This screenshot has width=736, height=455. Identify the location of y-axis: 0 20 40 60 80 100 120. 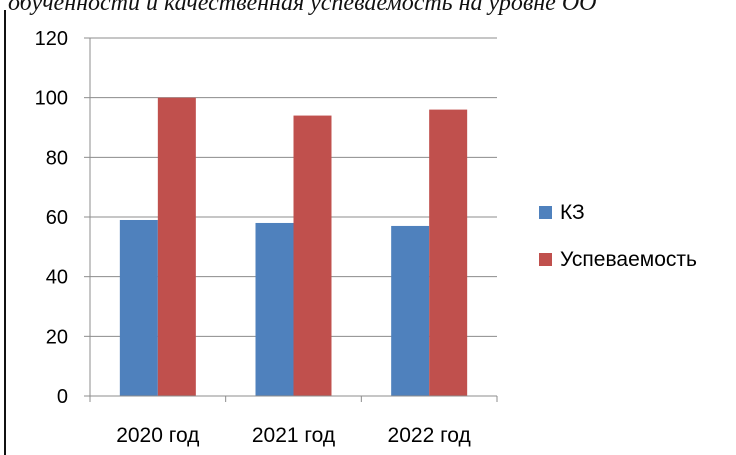
(63, 218).